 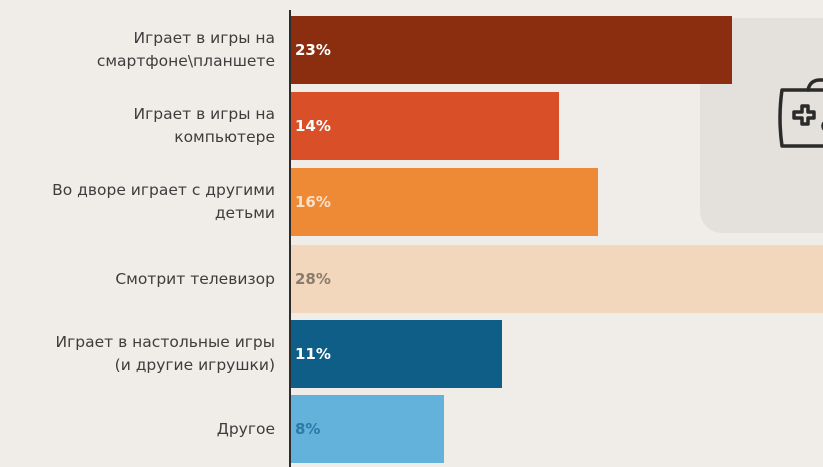 I want to click on category-label: Другое, so click(x=140, y=429).